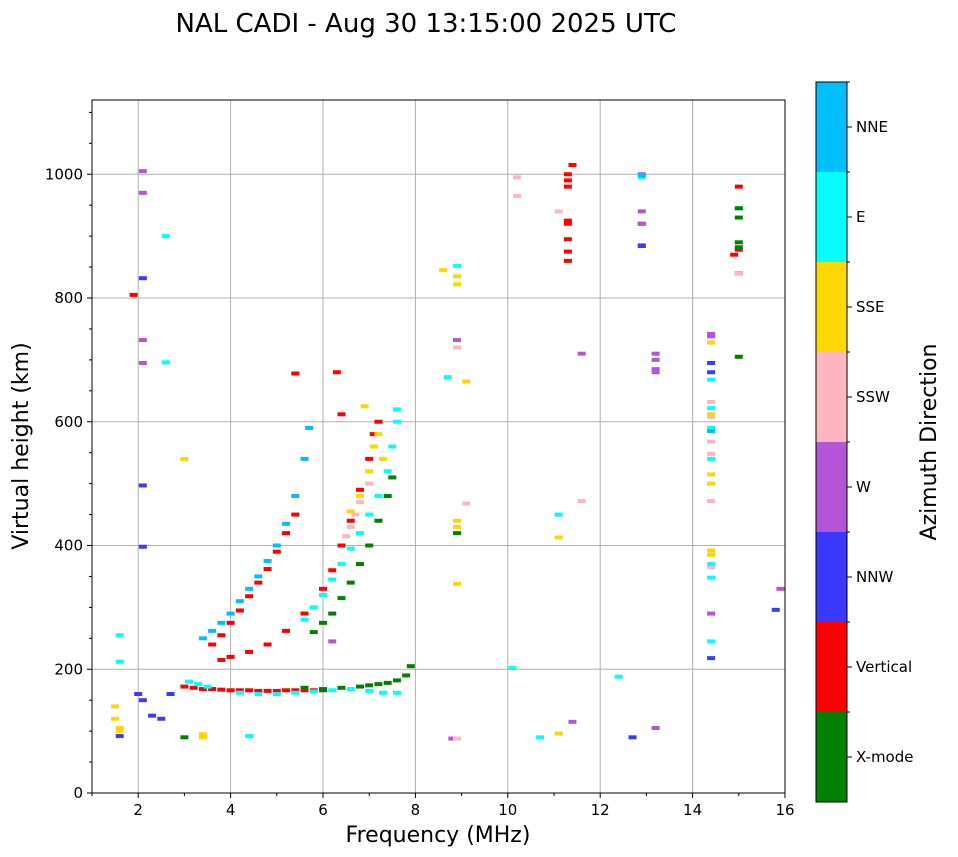 Image resolution: width=958 pixels, height=857 pixels. What do you see at coordinates (68, 298) in the screenshot?
I see `y-tick-label: 800` at bounding box center [68, 298].